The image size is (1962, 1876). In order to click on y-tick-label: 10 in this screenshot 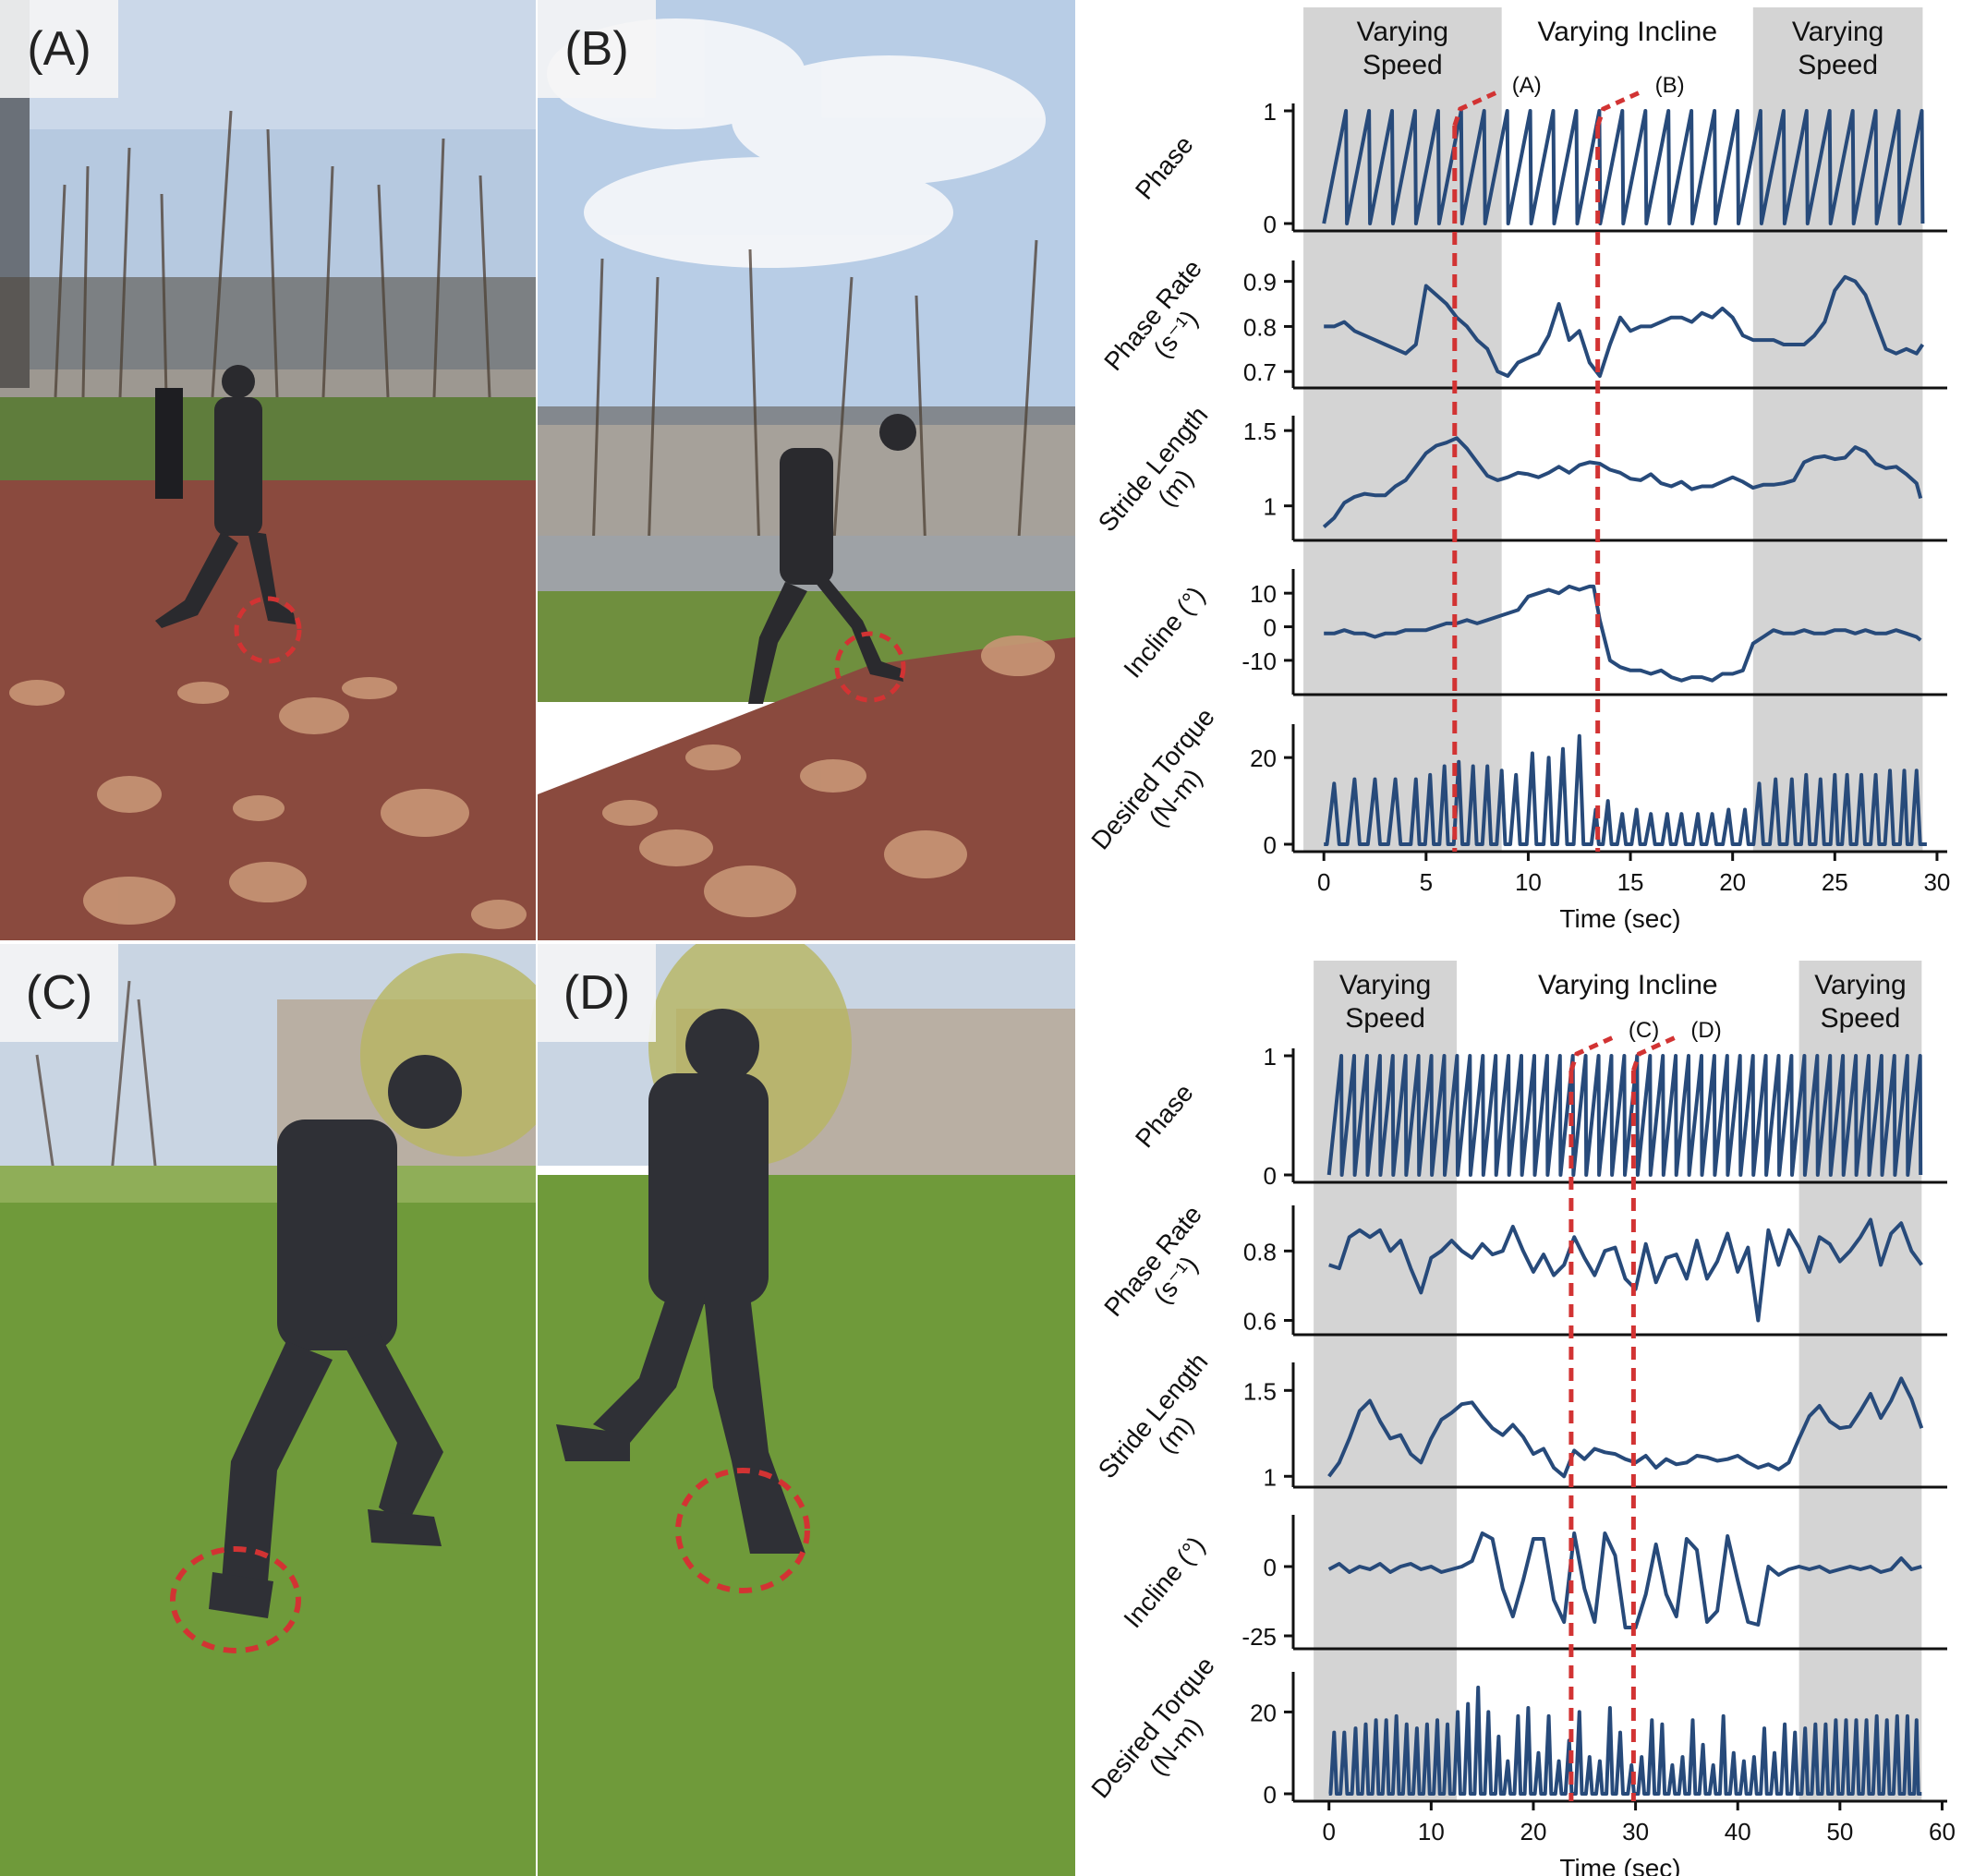, I will do `click(1263, 594)`.